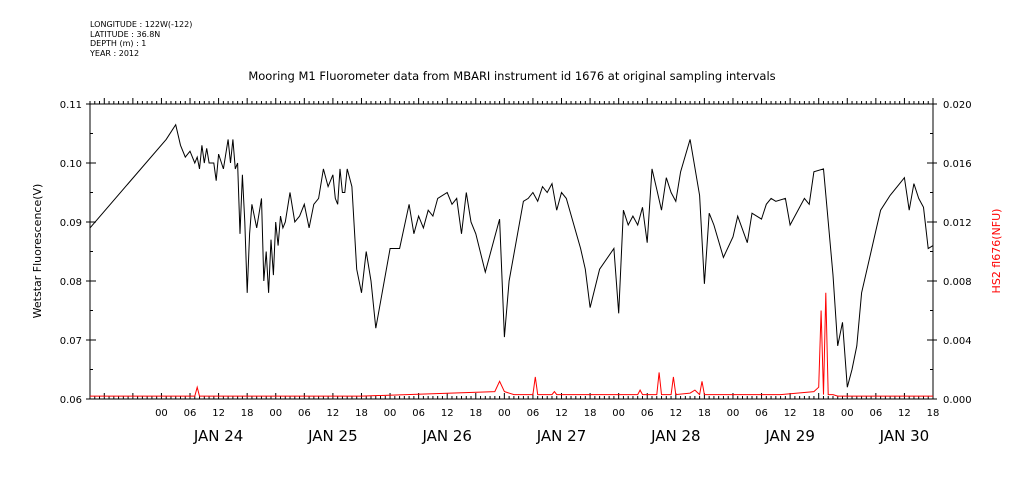 Image resolution: width=1009 pixels, height=504 pixels. Describe the element at coordinates (446, 436) in the screenshot. I see `day-label: JAN 26` at that location.